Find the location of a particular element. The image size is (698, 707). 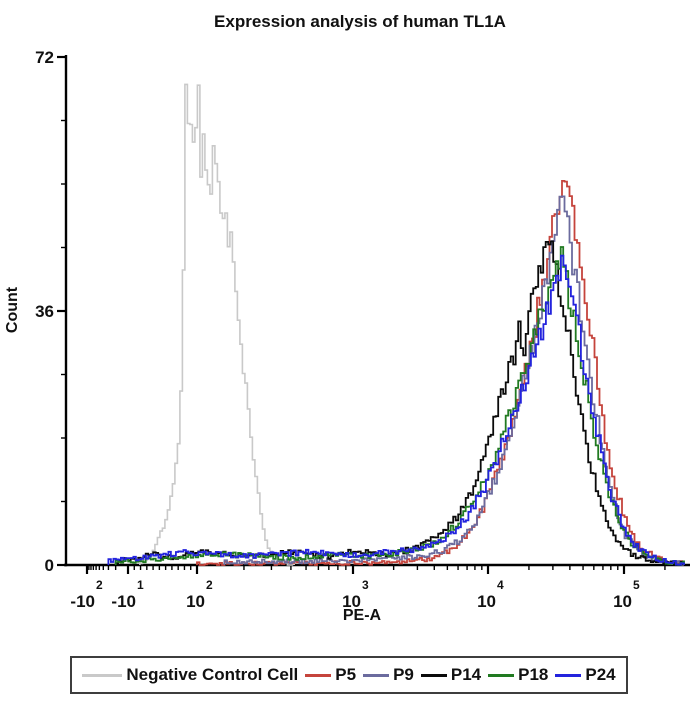

legend-label: P24 is located at coordinates (600, 674).